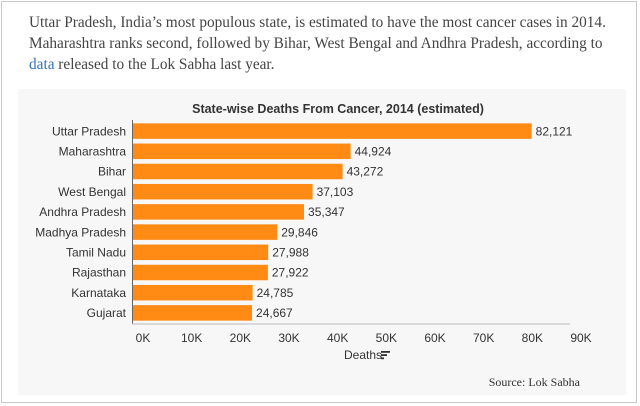  What do you see at coordinates (364, 338) in the screenshot?
I see `x-tick-labels: 0K 10K 20K 30K 40K 50K 60K 70K 80K 90K` at bounding box center [364, 338].